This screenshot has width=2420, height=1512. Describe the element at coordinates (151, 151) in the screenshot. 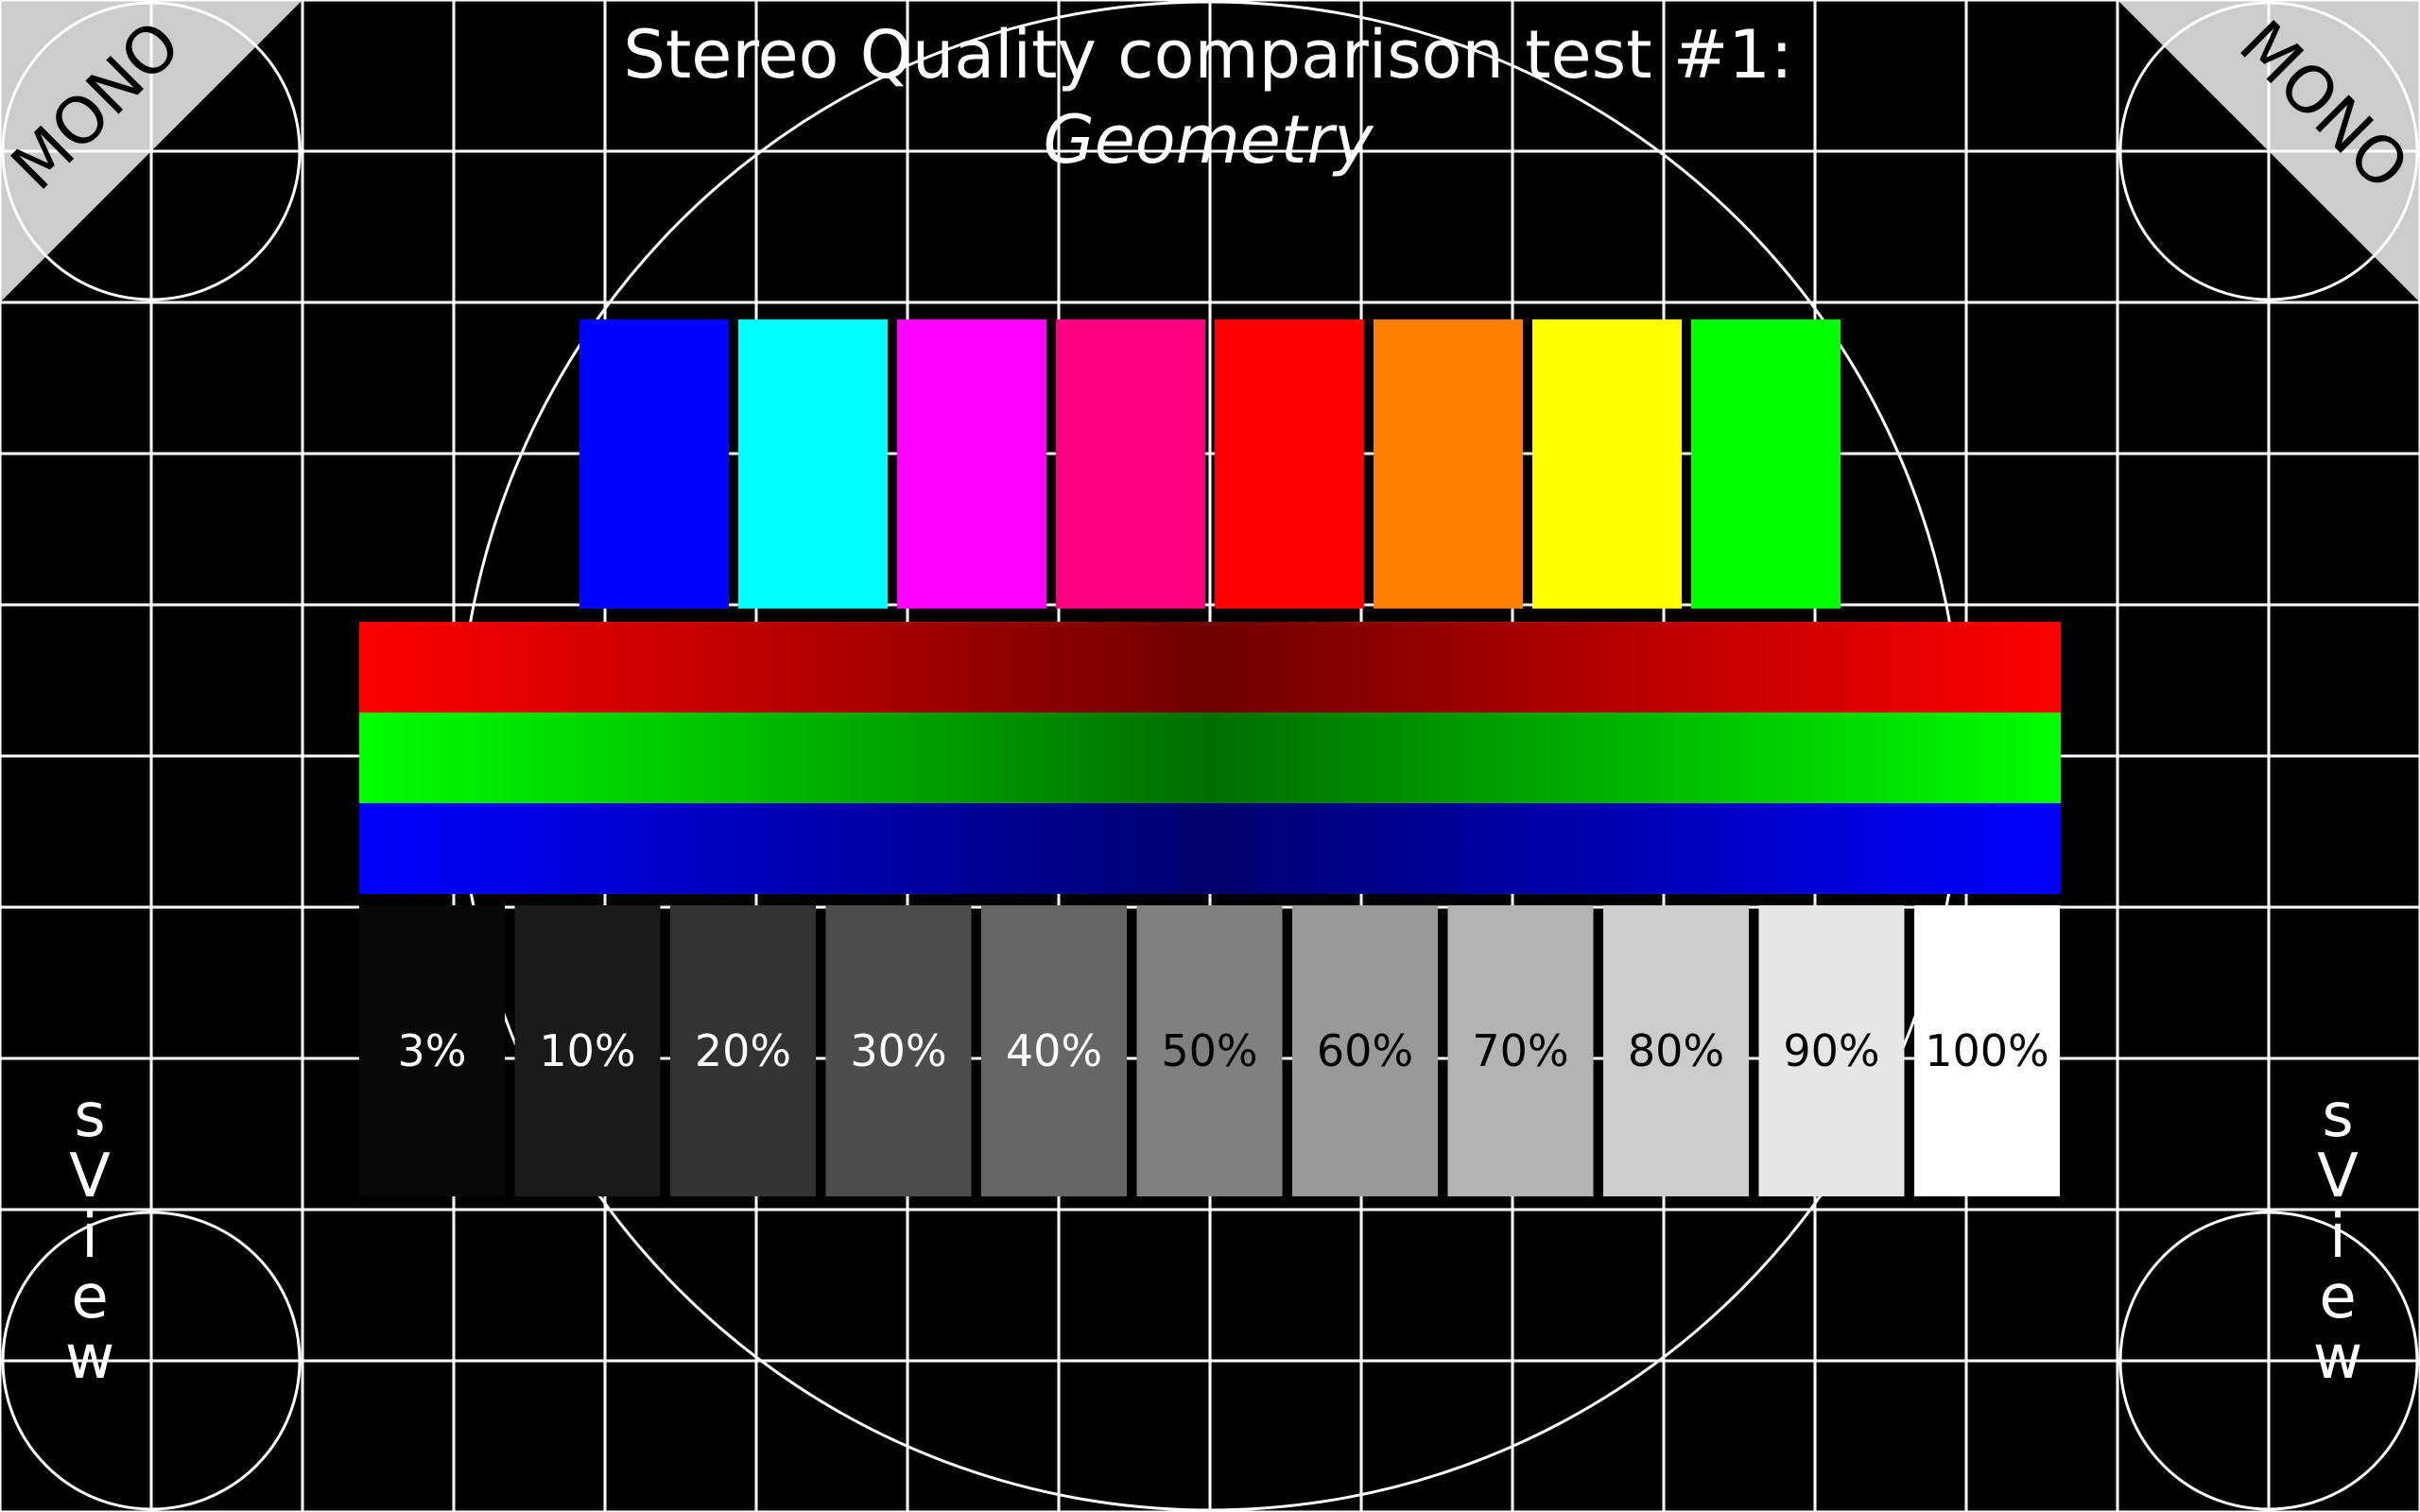

I see `corner-circle-top-left` at that location.